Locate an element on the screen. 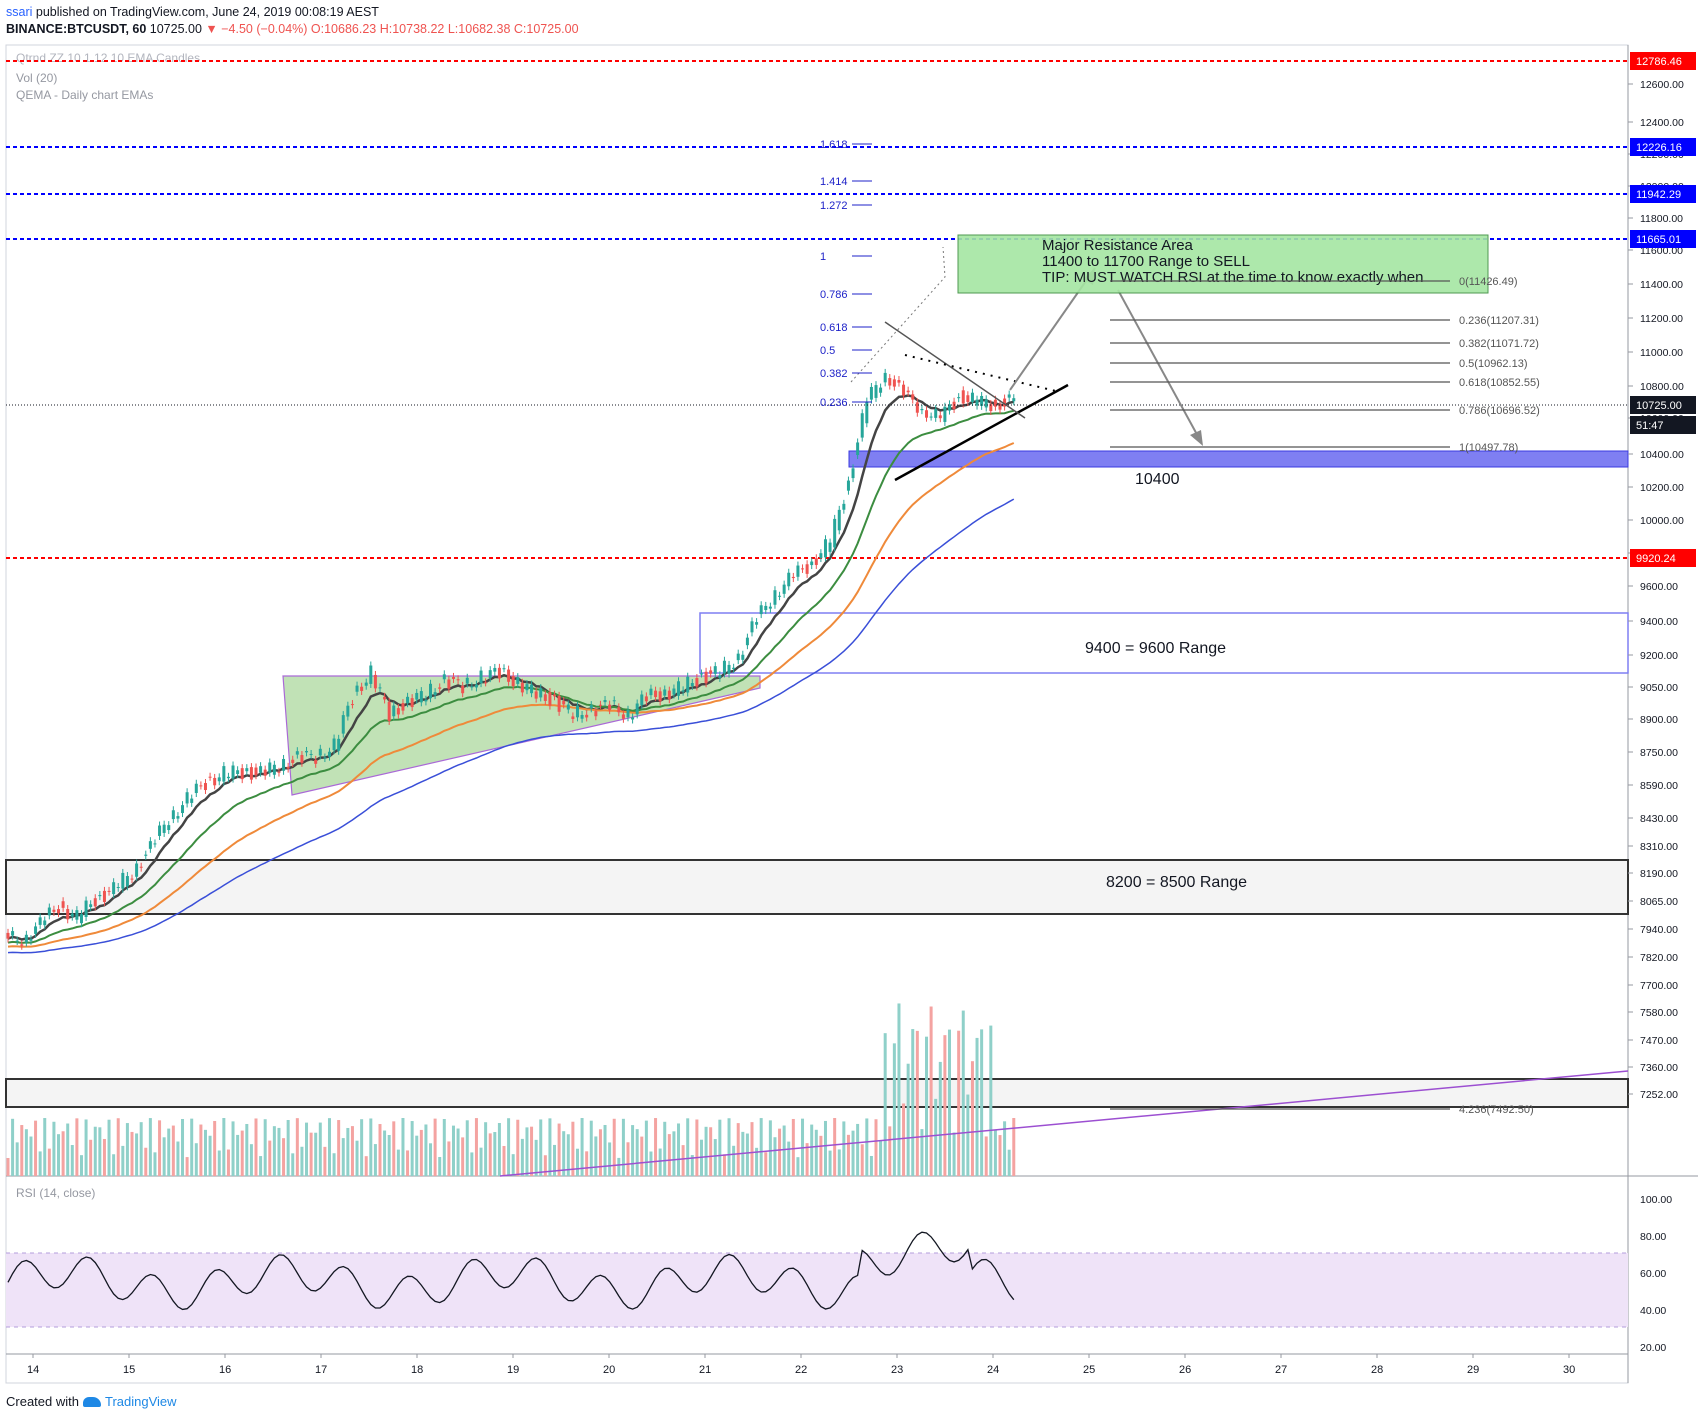 The image size is (1698, 1419). low-value: L:10682.38 is located at coordinates (479, 29).